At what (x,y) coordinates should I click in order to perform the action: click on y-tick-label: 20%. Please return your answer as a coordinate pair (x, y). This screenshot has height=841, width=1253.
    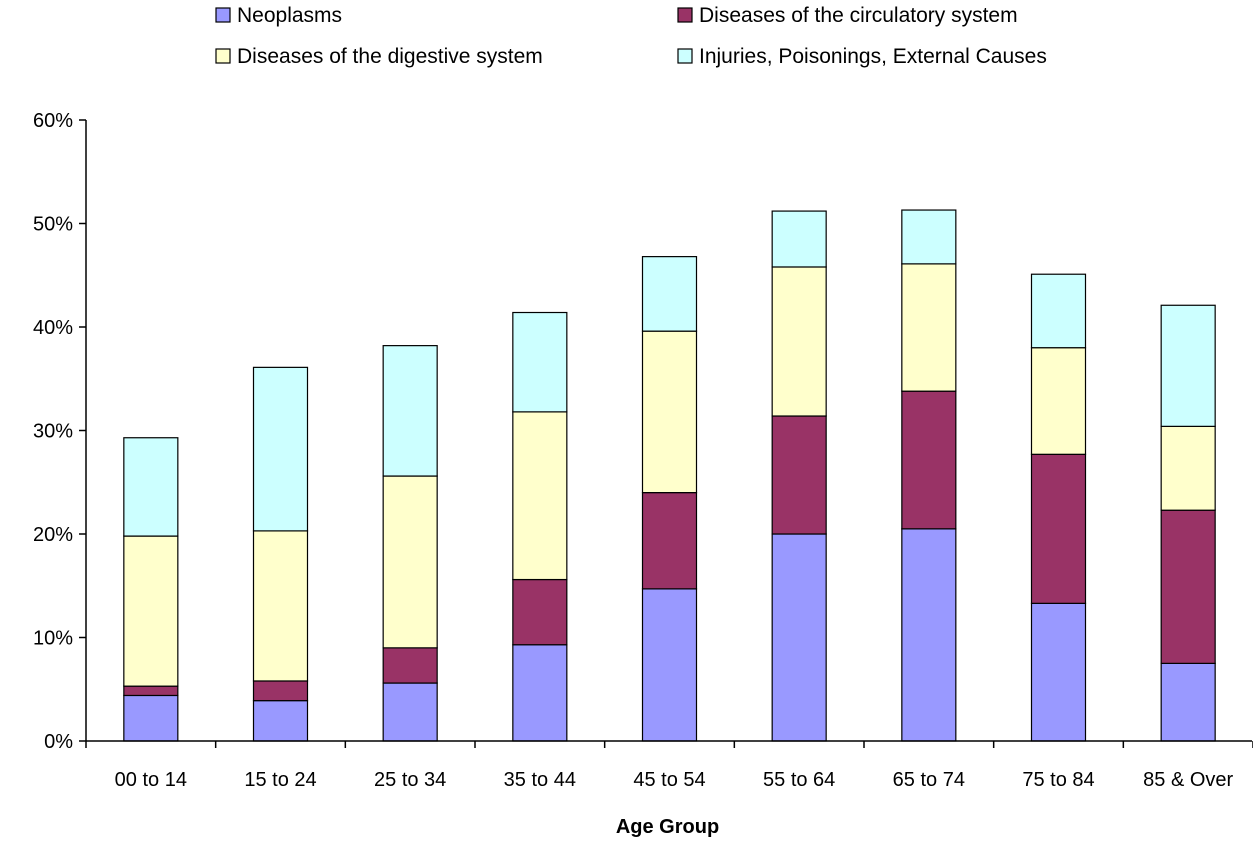
    Looking at the image, I should click on (53, 535).